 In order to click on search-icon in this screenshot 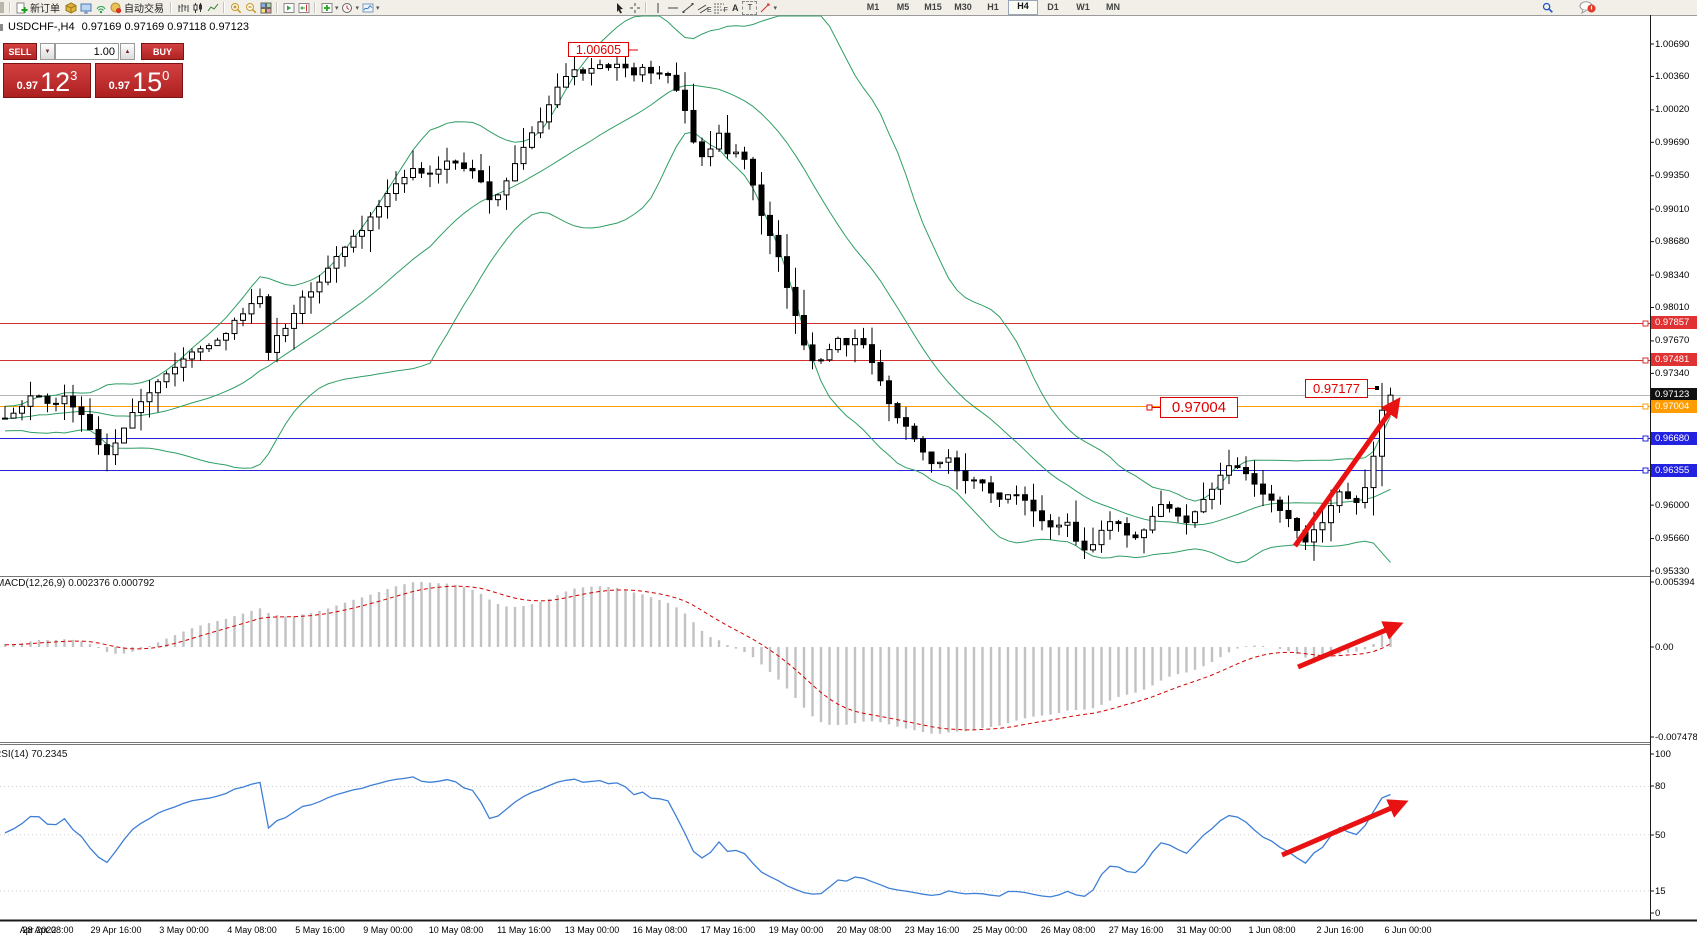, I will do `click(1547, 7)`.